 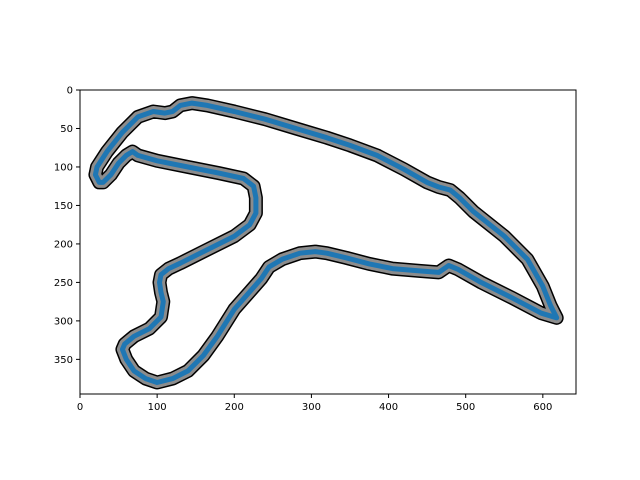 I want to click on y-tick-label: 300, so click(x=63, y=321).